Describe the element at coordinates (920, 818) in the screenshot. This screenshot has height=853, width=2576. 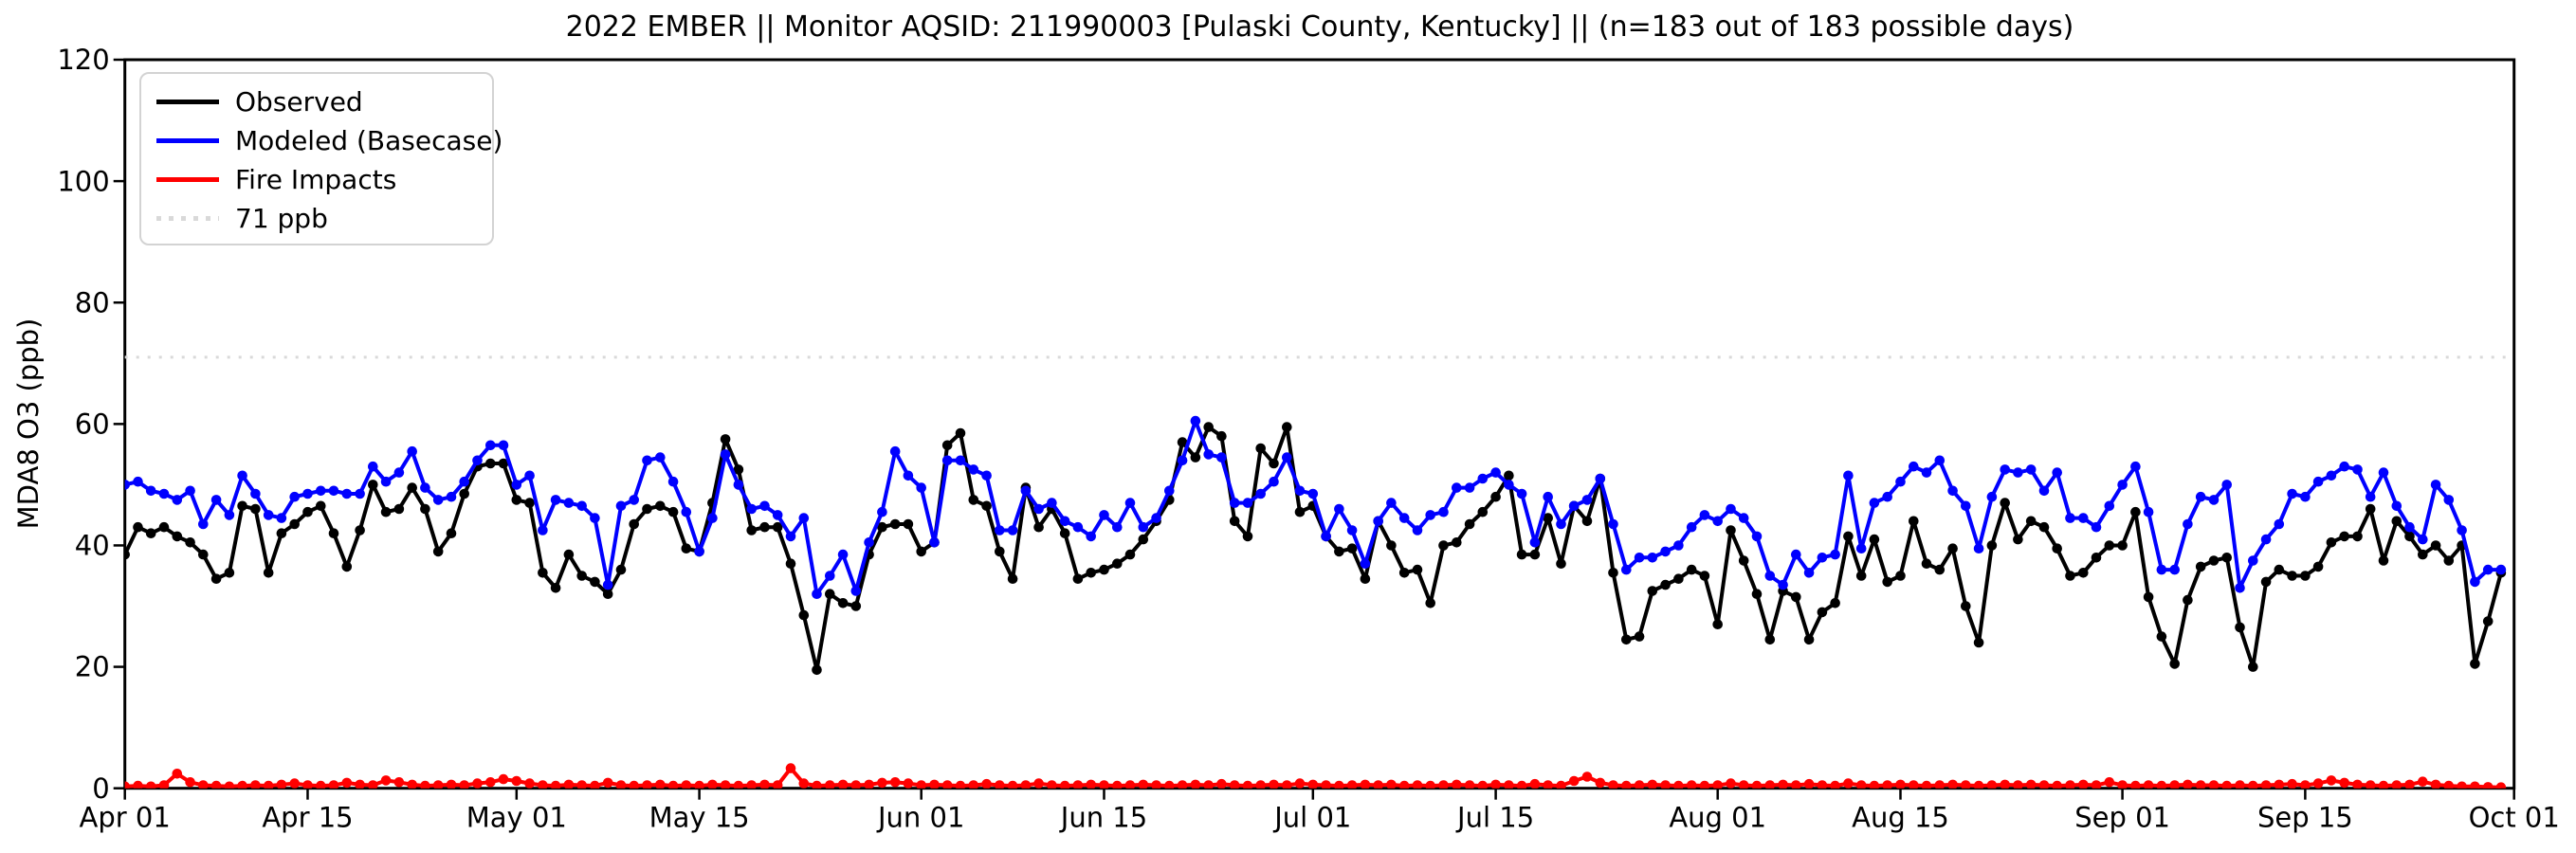
I see `x-tick-label: Jun 01` at that location.